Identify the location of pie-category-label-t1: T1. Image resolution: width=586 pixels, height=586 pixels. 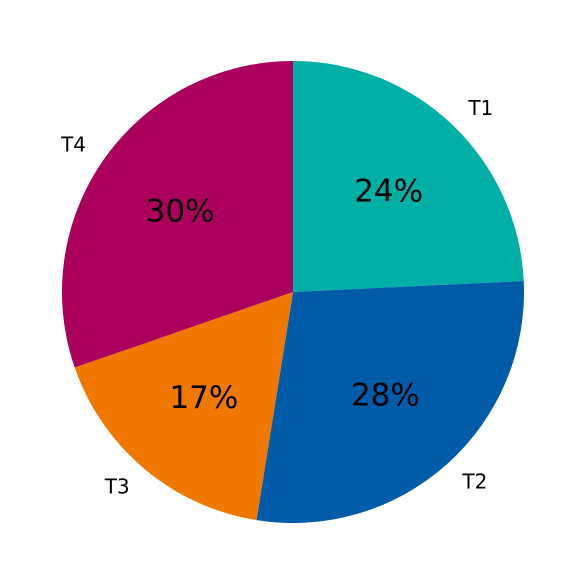
(480, 108).